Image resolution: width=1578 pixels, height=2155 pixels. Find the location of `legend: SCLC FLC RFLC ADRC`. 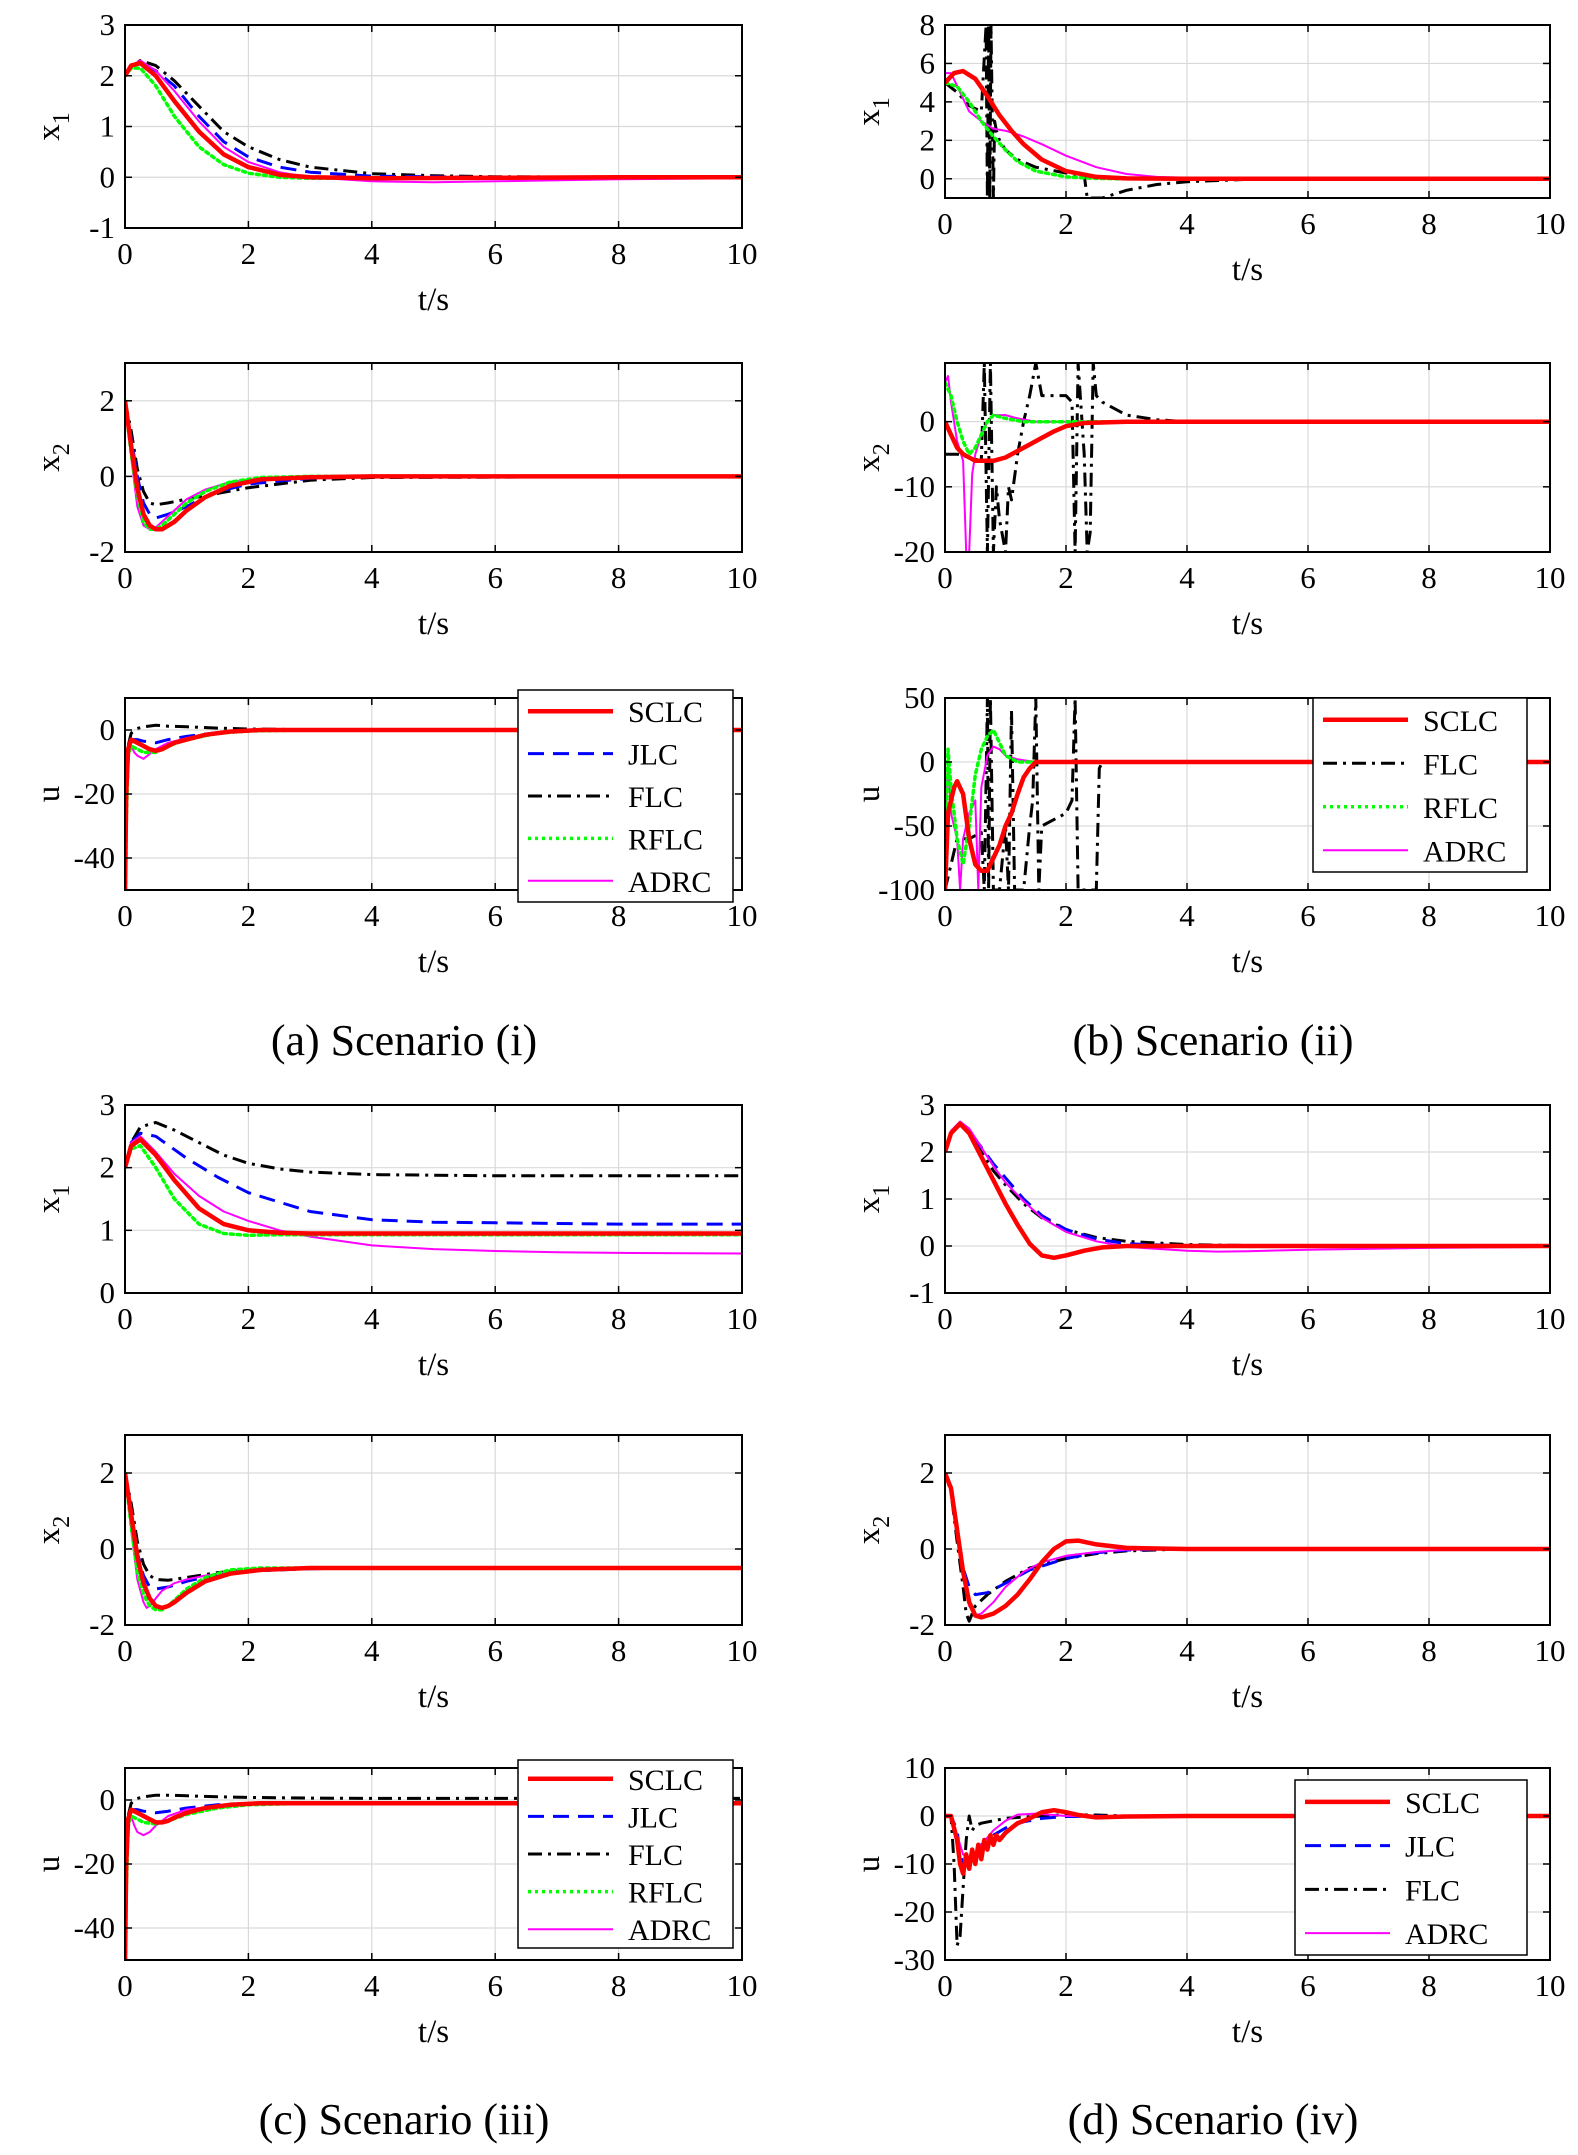

legend: SCLC FLC RFLC ADRC is located at coordinates (1420, 785).